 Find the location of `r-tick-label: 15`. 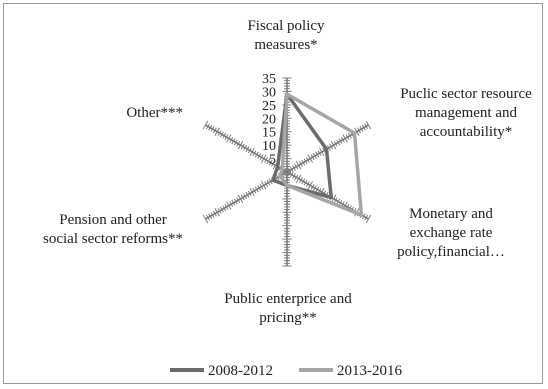

r-tick-label: 15 is located at coordinates (269, 133).